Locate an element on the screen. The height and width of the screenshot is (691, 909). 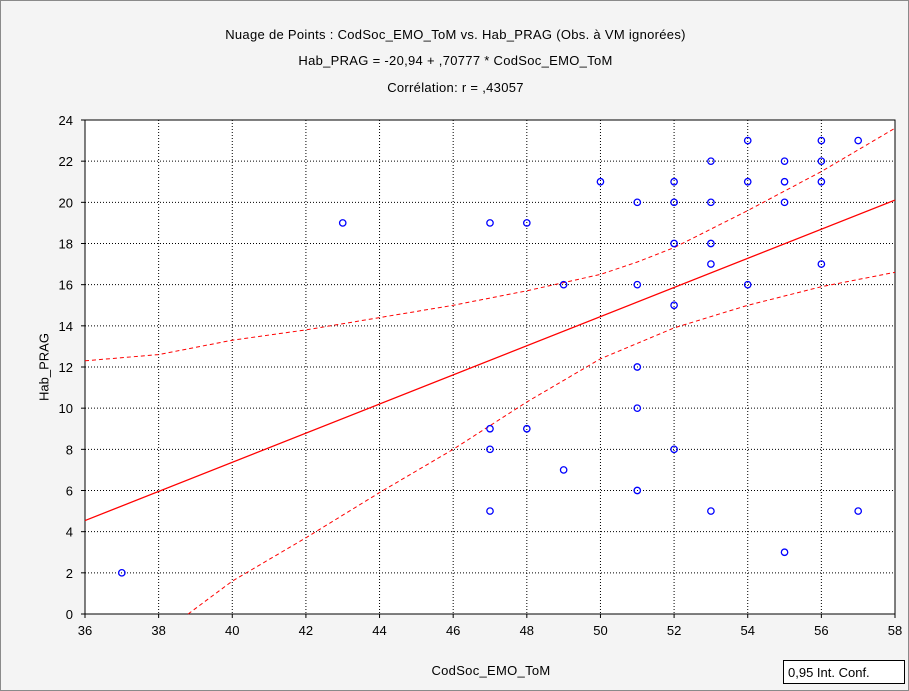
y-tick-label: 8 is located at coordinates (69, 449).